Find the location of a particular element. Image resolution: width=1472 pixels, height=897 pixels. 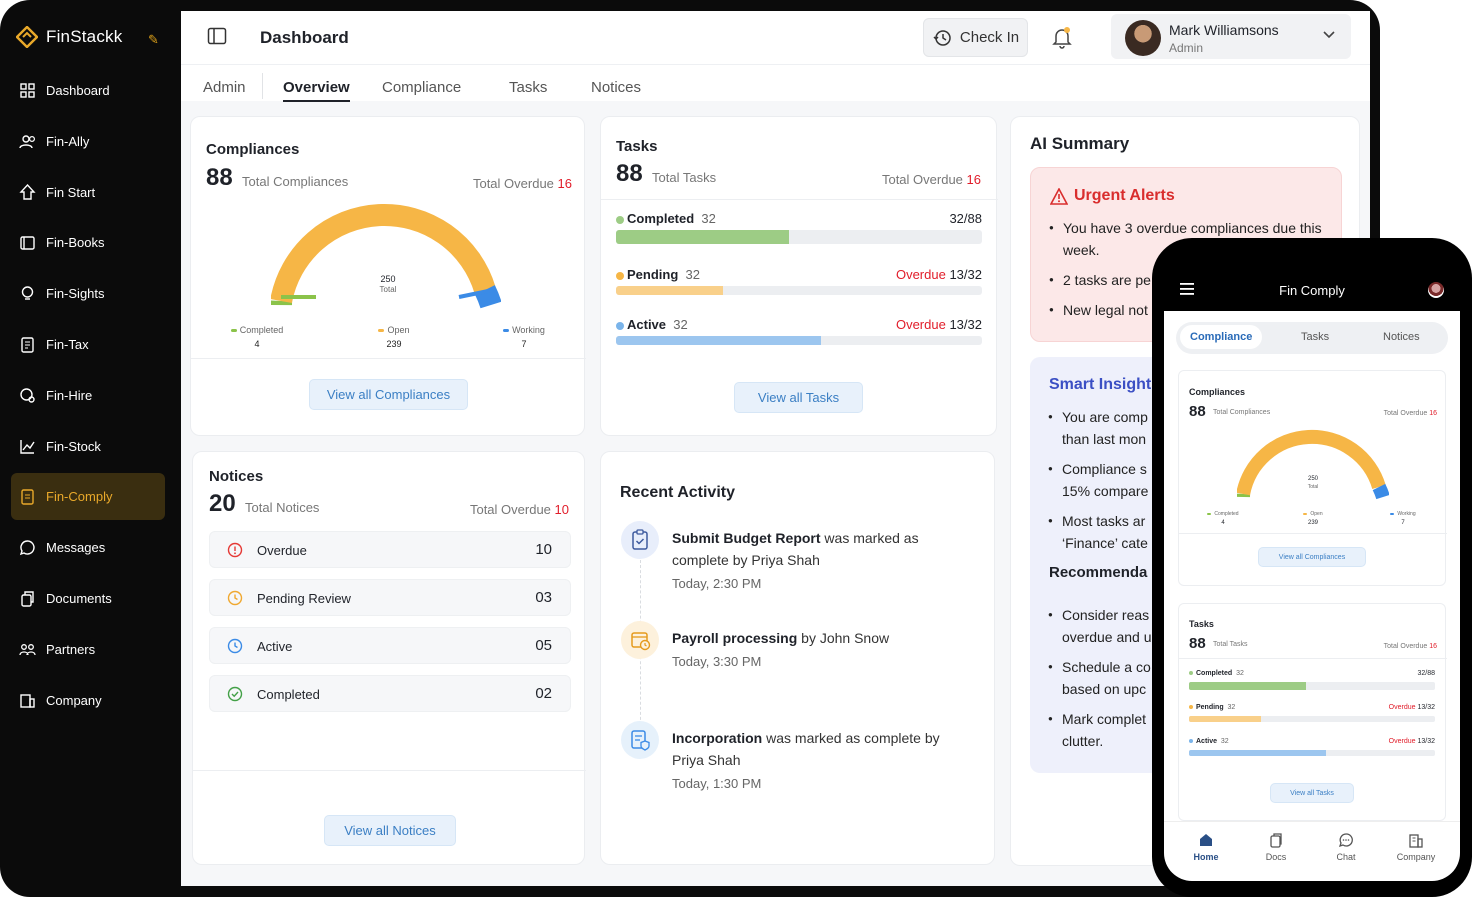

sidebar-item-messages: Messages is located at coordinates (88, 547).